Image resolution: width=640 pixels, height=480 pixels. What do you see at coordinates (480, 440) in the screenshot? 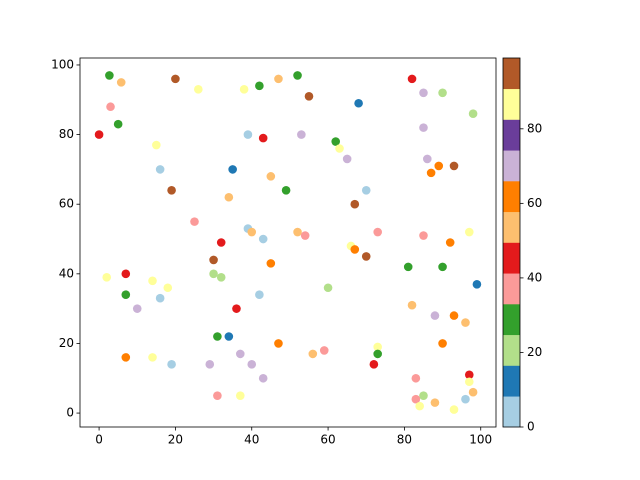
I see `x-tick-label: 100` at bounding box center [480, 440].